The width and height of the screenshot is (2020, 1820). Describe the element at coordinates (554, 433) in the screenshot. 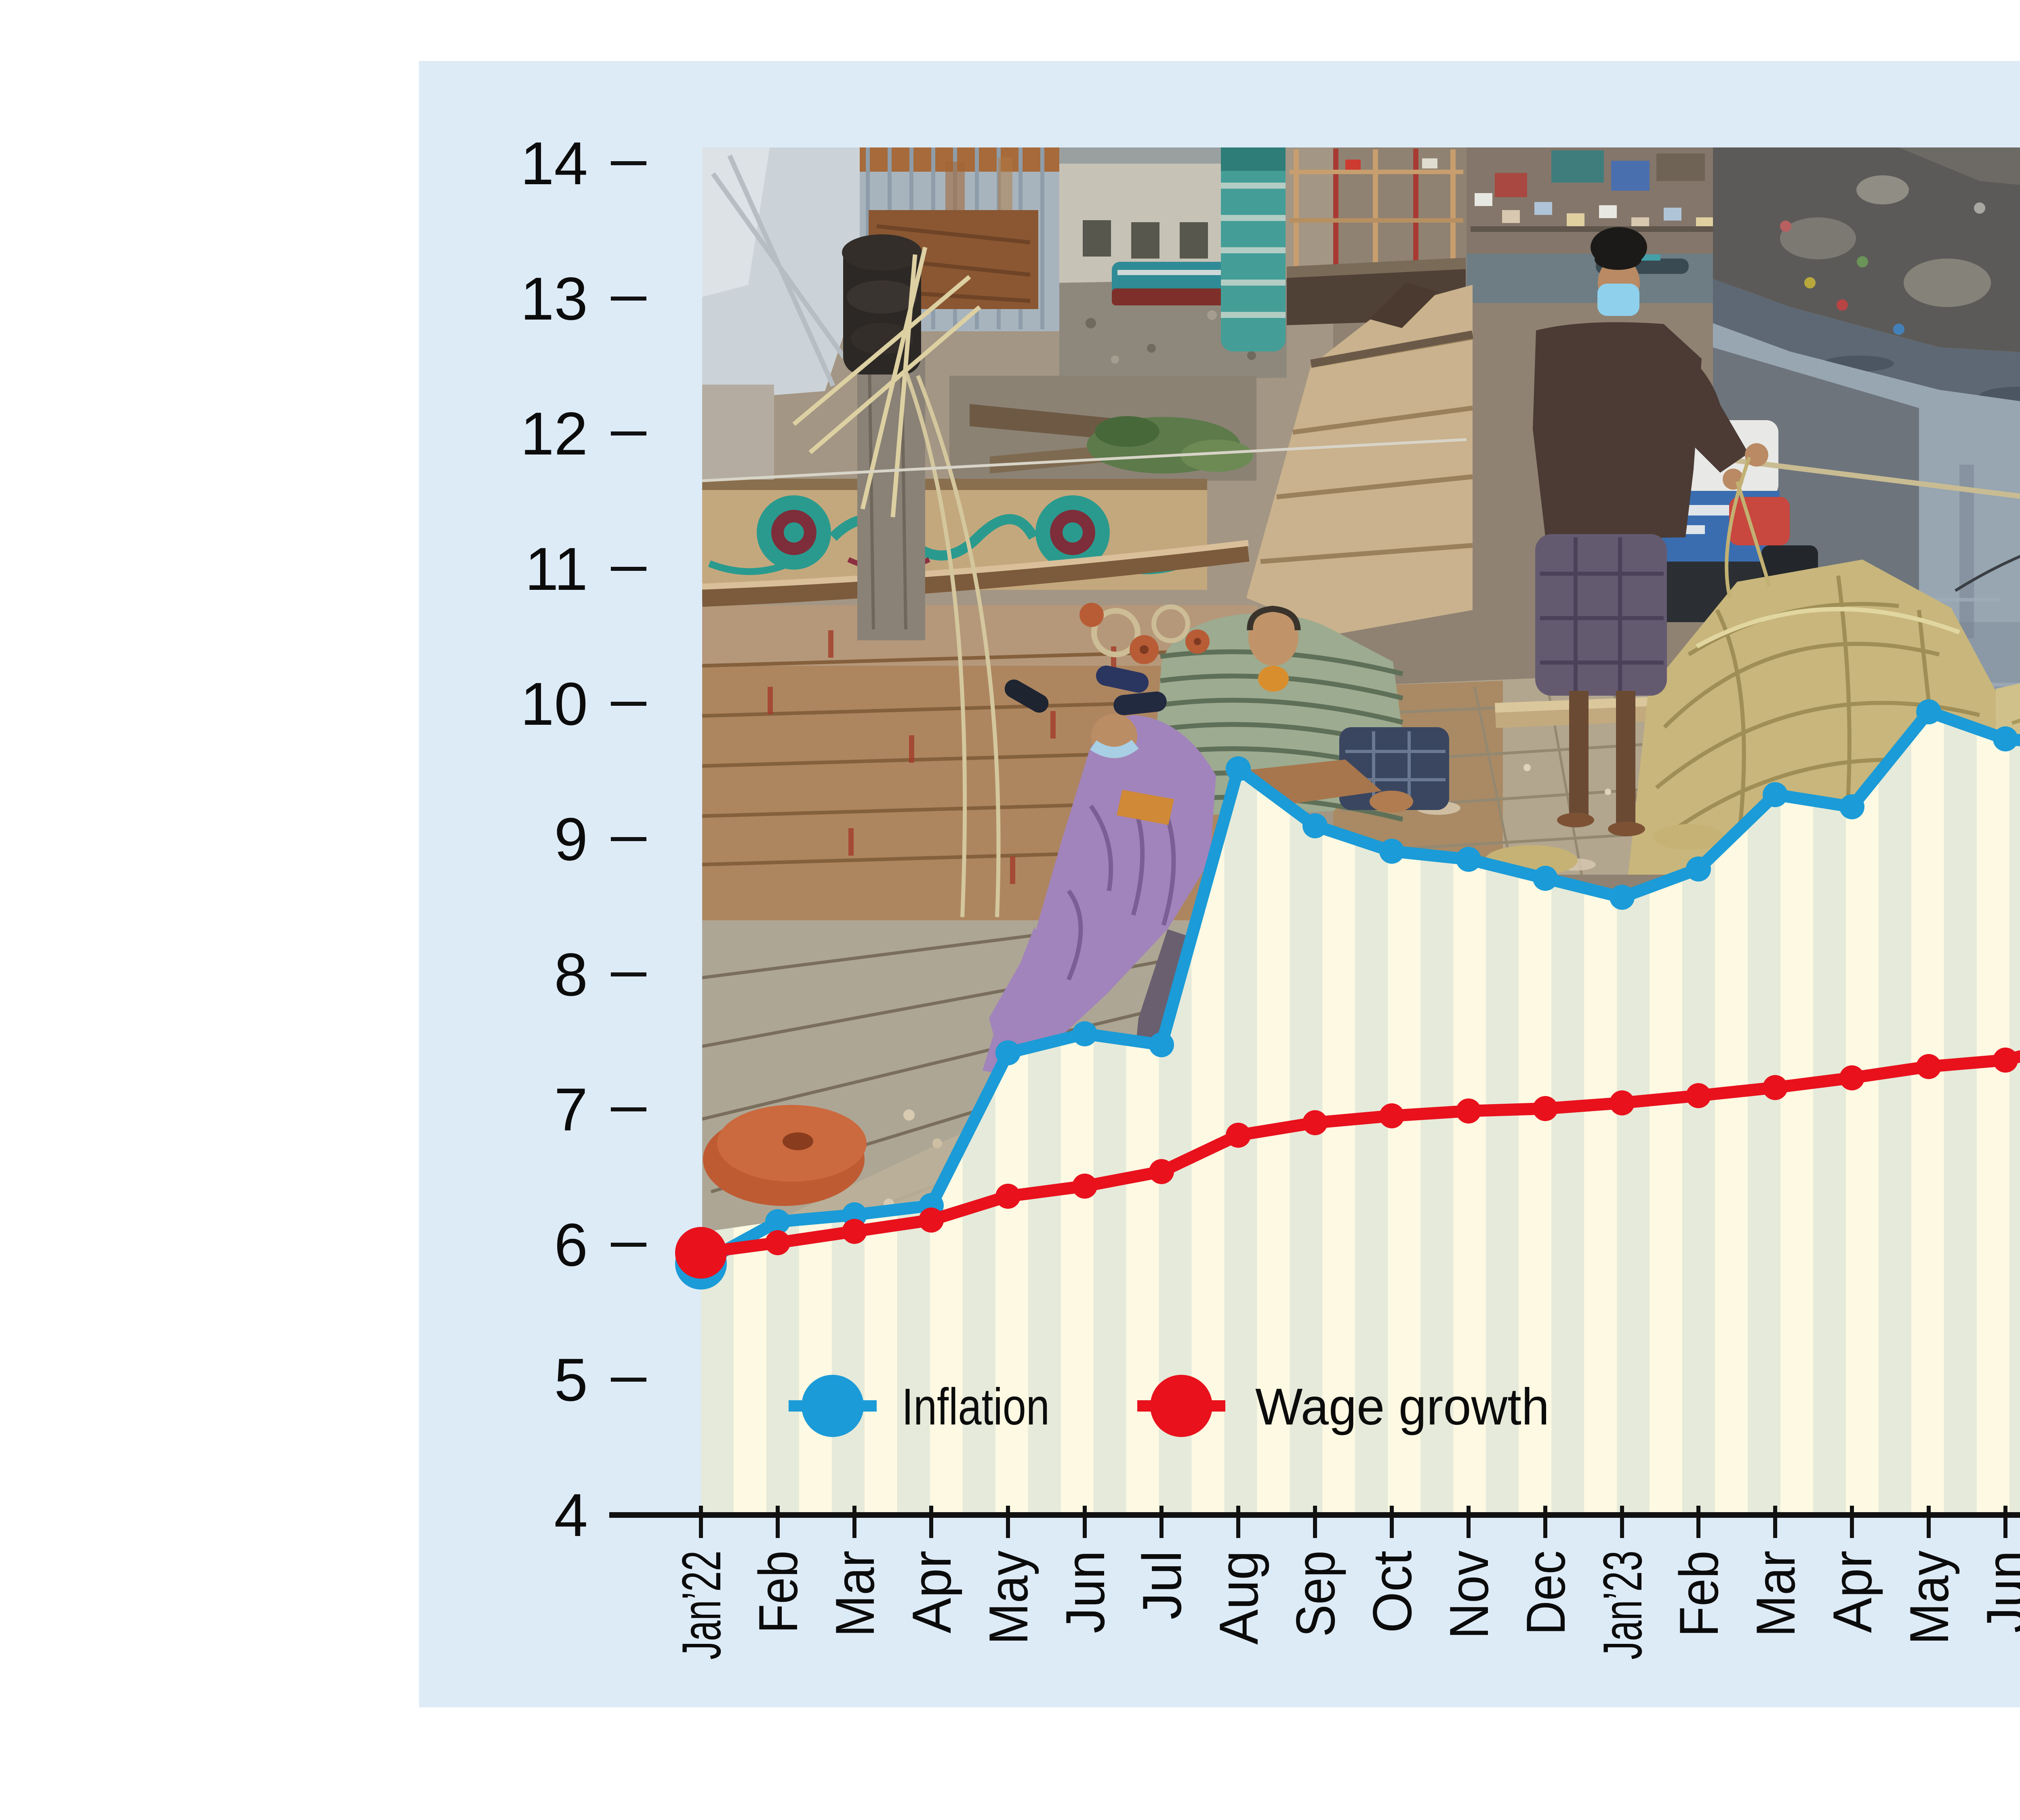

I see `svg-text: 12` at that location.